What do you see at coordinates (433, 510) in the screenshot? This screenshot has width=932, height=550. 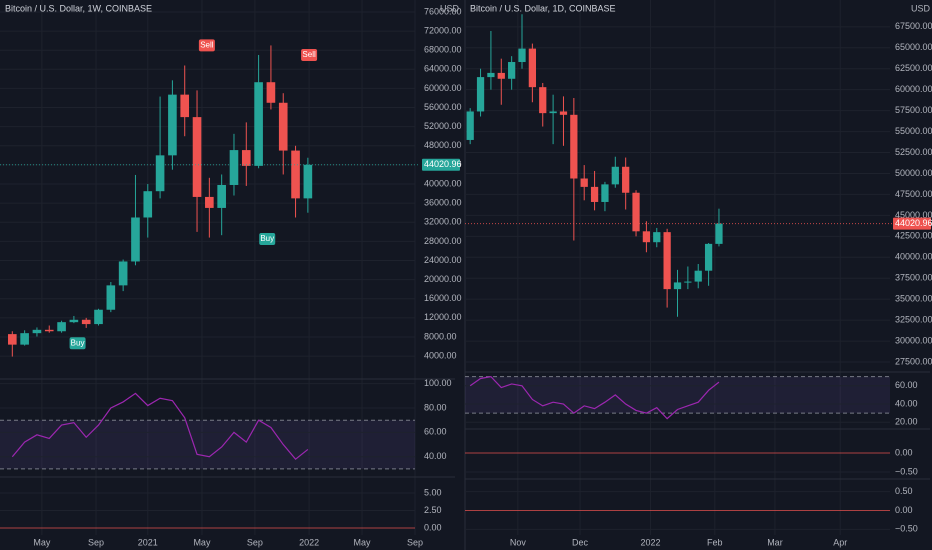 I see `y-tick-label: 2.50` at bounding box center [433, 510].